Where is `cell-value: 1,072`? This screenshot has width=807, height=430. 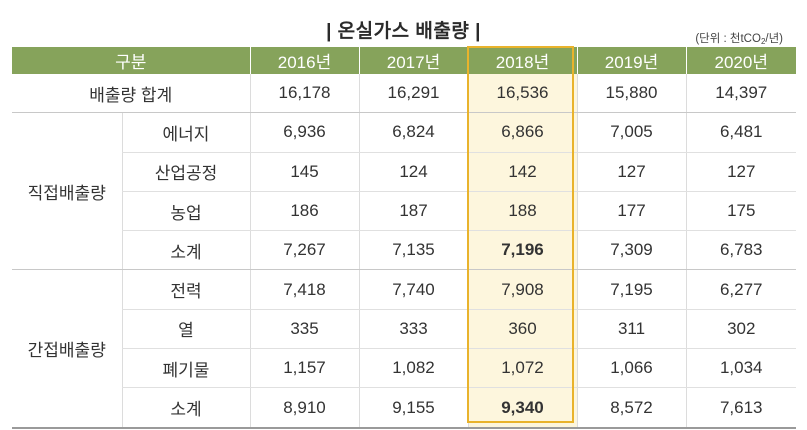
cell-value: 1,072 is located at coordinates (522, 368).